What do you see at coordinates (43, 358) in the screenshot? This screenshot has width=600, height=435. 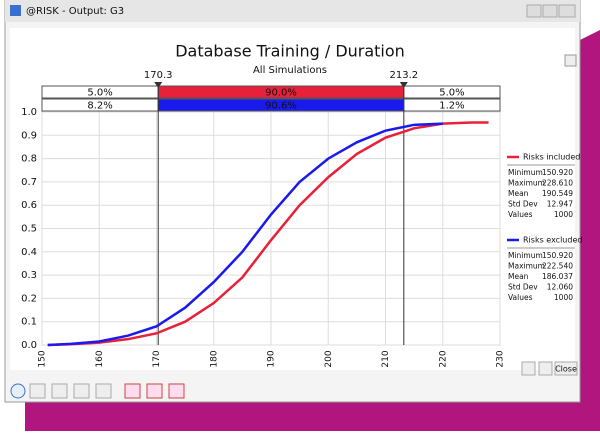 I see `x-tick-label: 150` at bounding box center [43, 358].